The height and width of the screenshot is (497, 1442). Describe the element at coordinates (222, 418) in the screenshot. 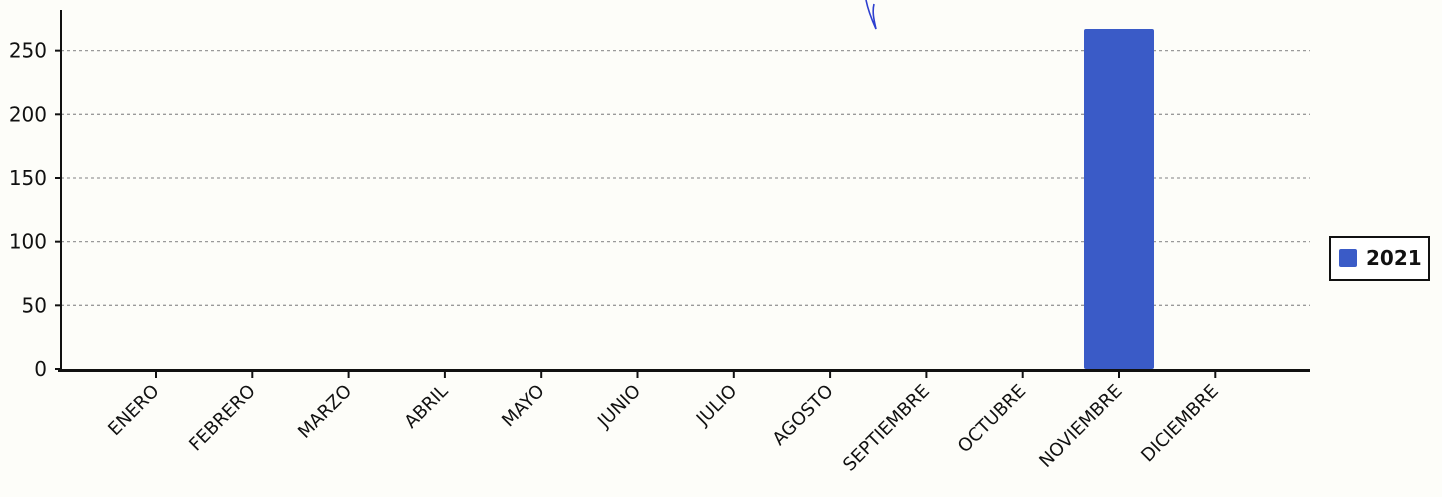

I see `x-tick-label: FEBRERO` at that location.